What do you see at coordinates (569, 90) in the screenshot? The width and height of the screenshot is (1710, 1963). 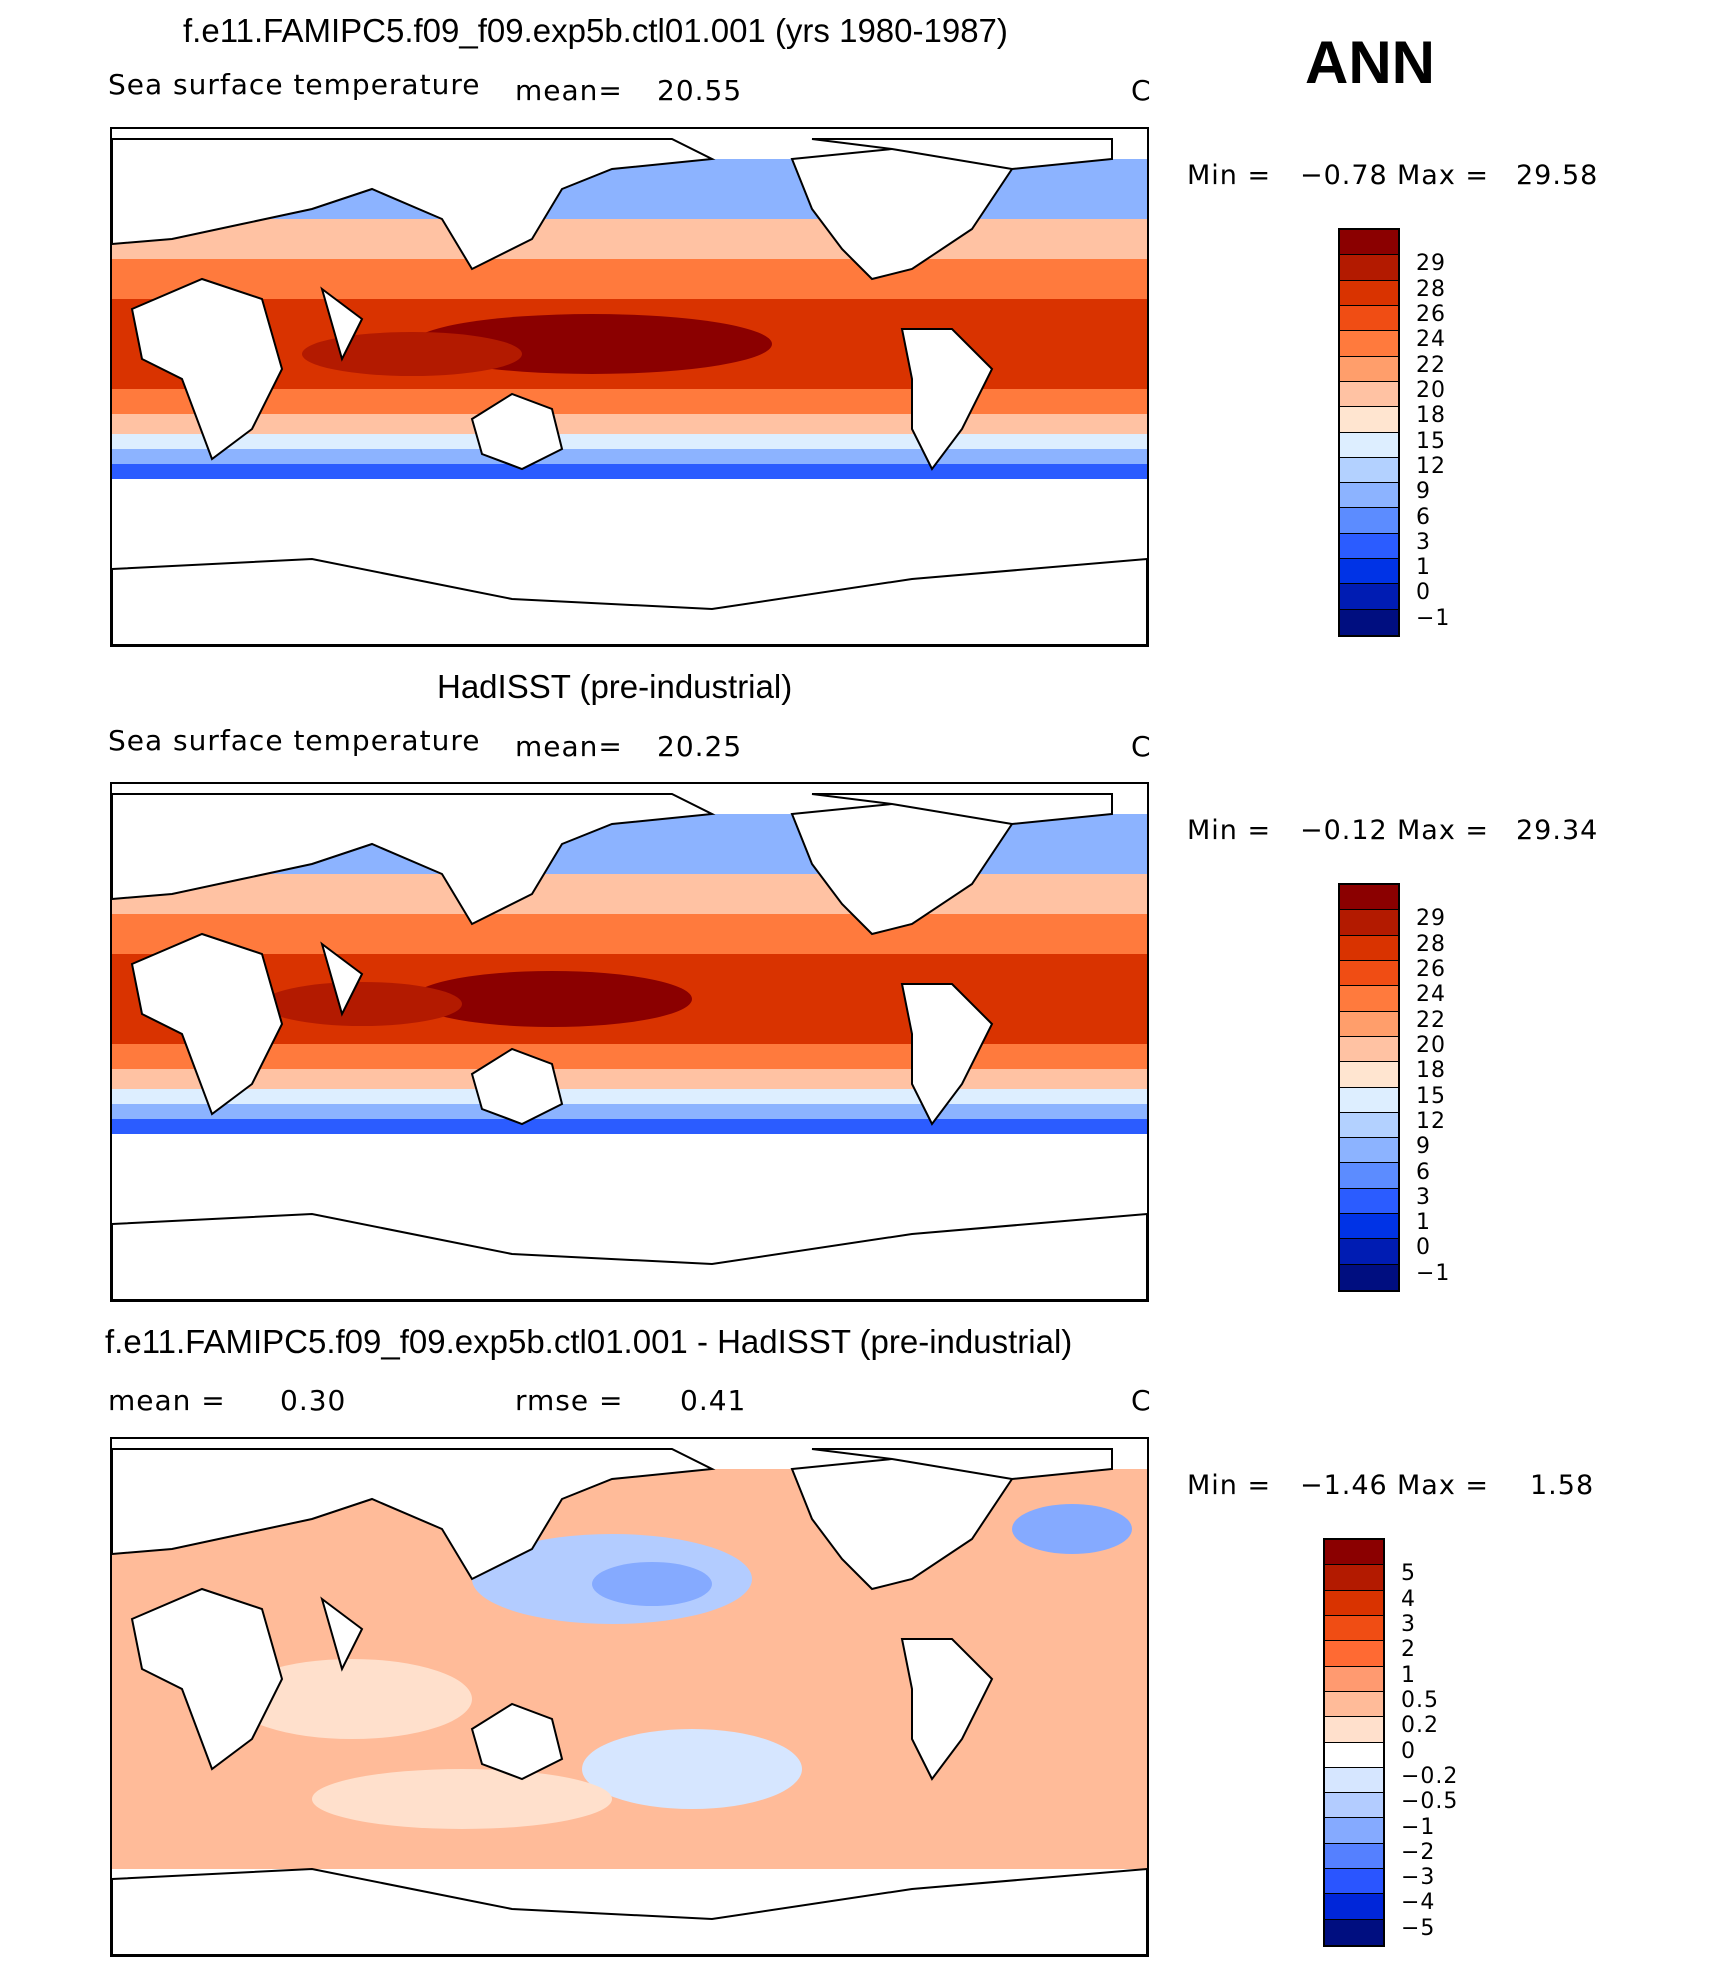 I see `panel-1-mean-label: mean=` at bounding box center [569, 90].